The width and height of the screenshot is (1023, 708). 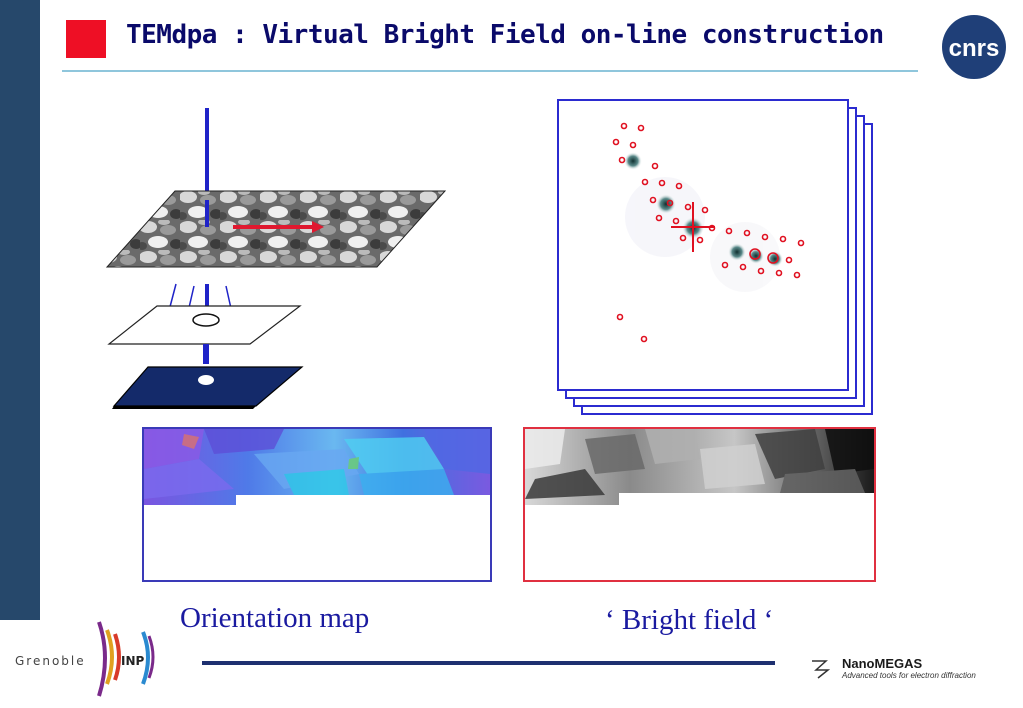 What do you see at coordinates (50, 661) in the screenshot?
I see `grenoble-logo-text: Grenoble` at bounding box center [50, 661].